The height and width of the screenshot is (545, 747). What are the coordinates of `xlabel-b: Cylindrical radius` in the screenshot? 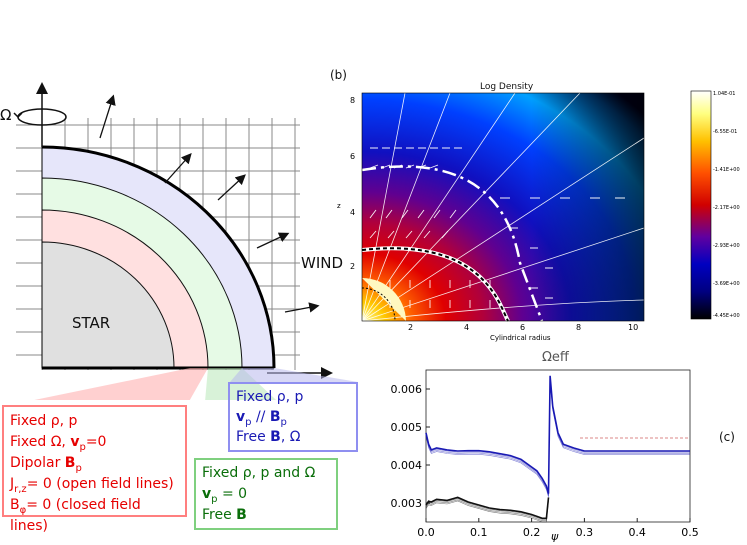 It's located at (520, 338).